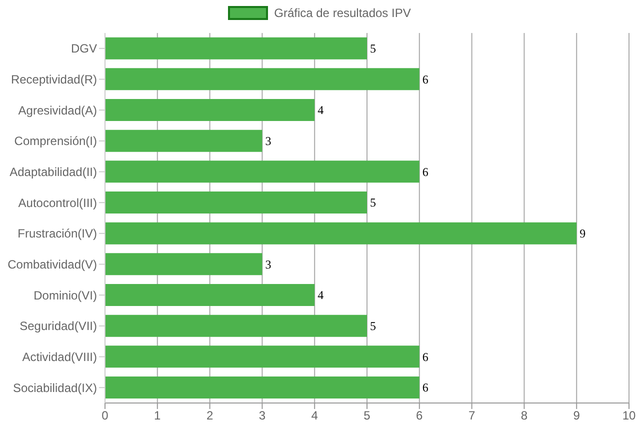 This screenshot has width=639, height=431. I want to click on y-tick-label: DGV, so click(83, 49).